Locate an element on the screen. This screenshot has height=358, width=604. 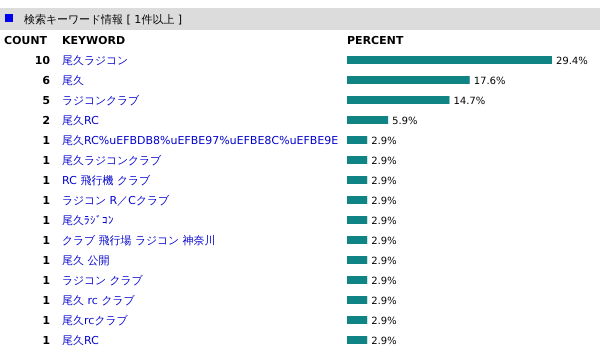
y-tick-label: ラジコン クラブ is located at coordinates (103, 280).